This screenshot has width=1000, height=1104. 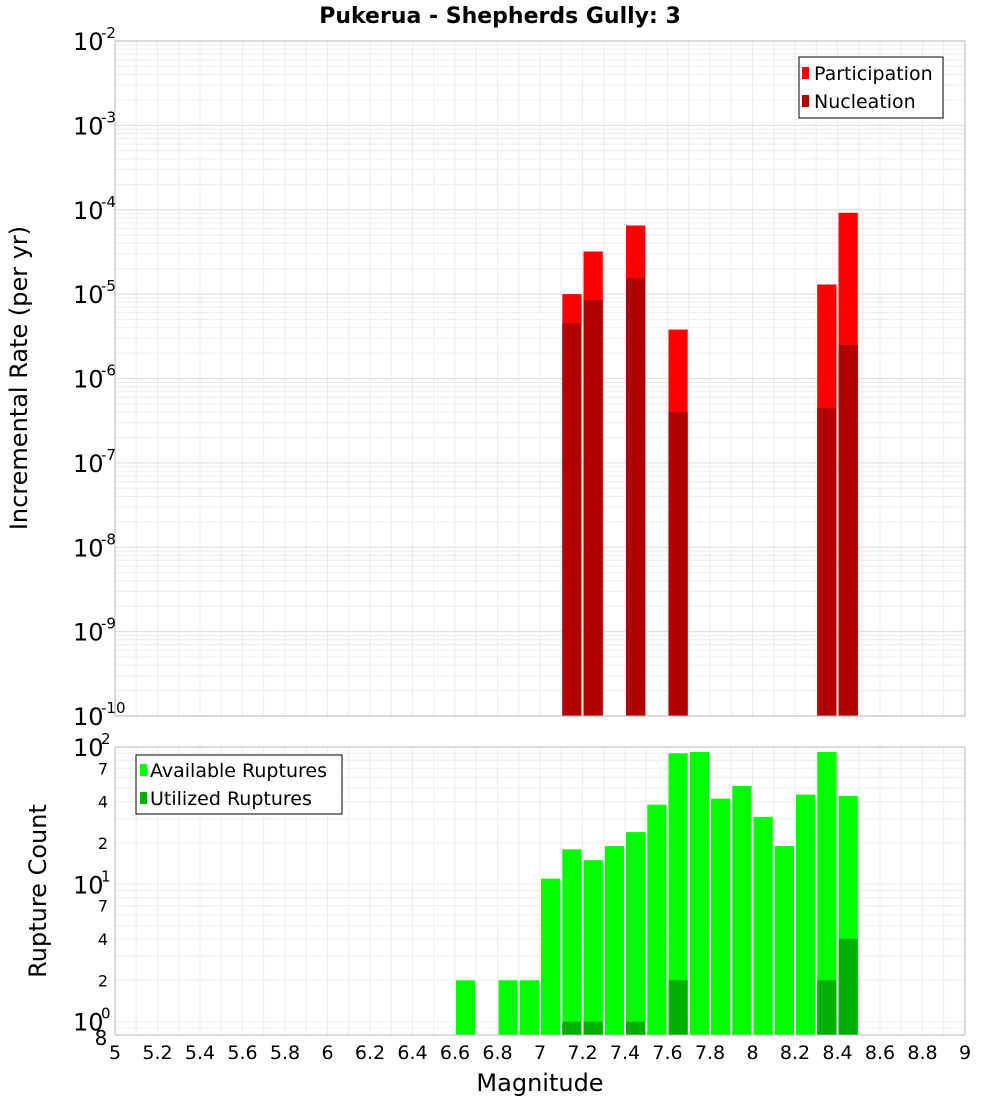 What do you see at coordinates (625, 1053) in the screenshot?
I see `x-tick-label: 7.4` at bounding box center [625, 1053].